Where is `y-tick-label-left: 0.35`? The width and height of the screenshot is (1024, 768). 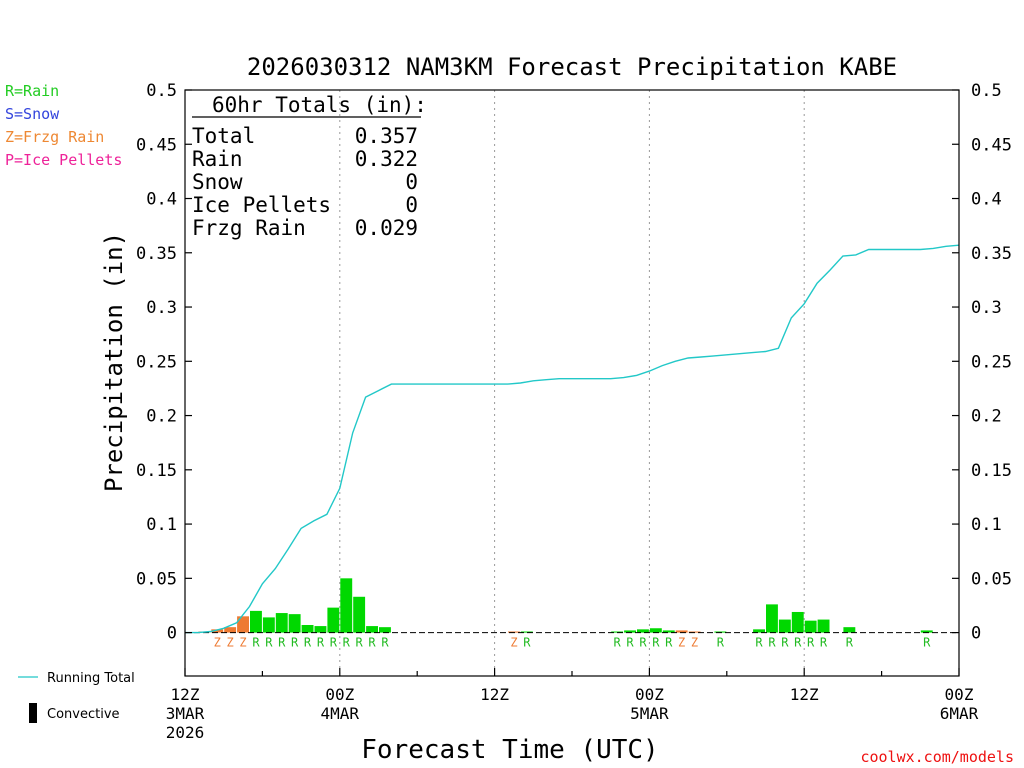 y-tick-label-left: 0.35 is located at coordinates (156, 254).